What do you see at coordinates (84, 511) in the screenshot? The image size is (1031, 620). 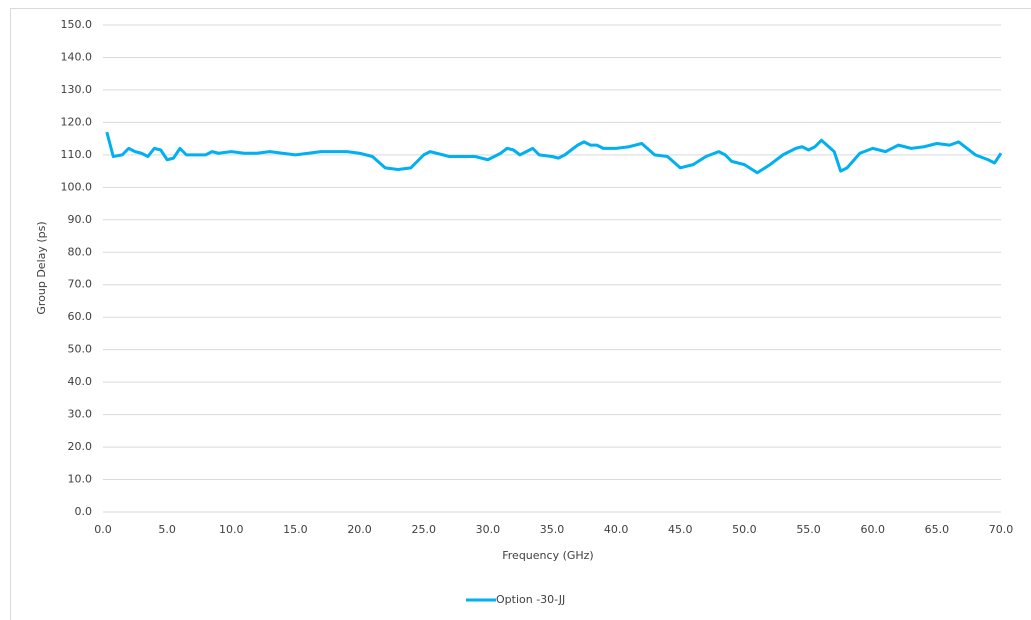 I see `y-tick-label: 0.0` at bounding box center [84, 511].